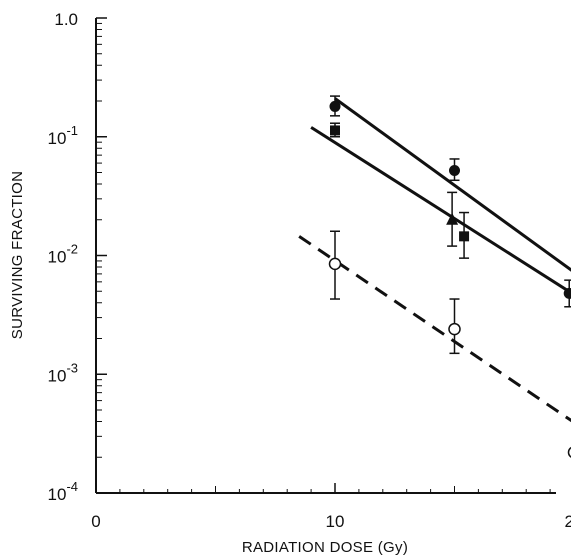 The width and height of the screenshot is (571, 560). I want to click on y-tick-label: 10⁻², so click(63, 254).